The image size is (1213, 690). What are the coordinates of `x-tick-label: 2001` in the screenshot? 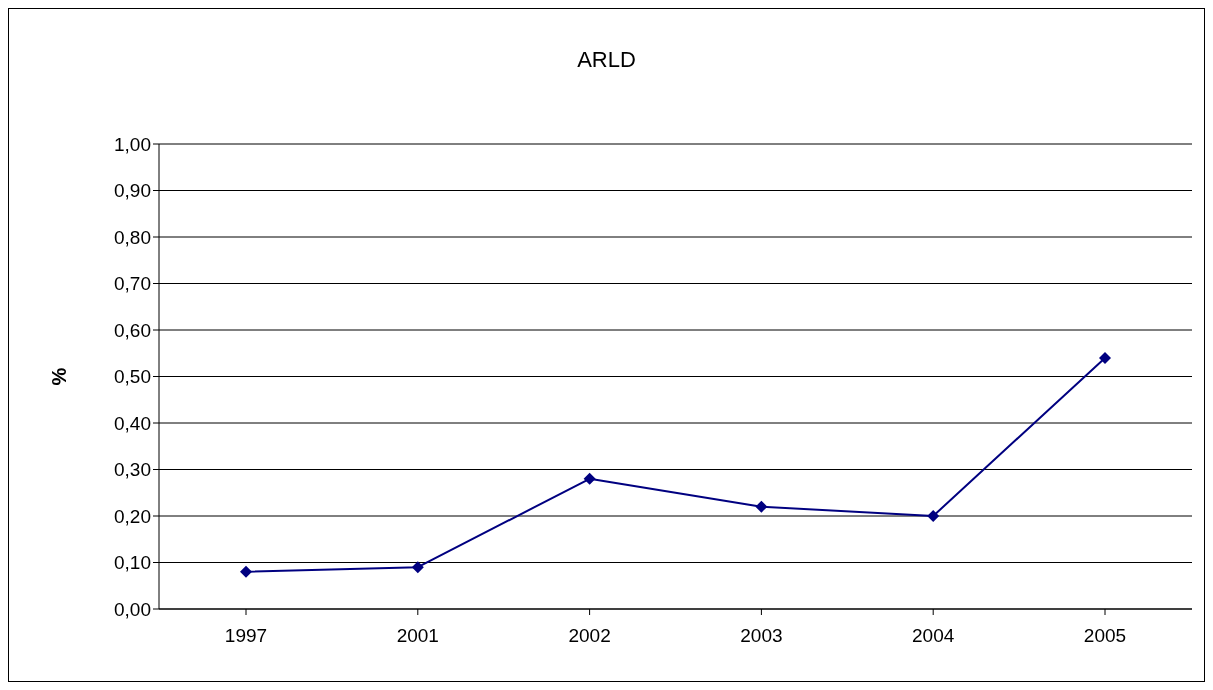 It's located at (417, 636).